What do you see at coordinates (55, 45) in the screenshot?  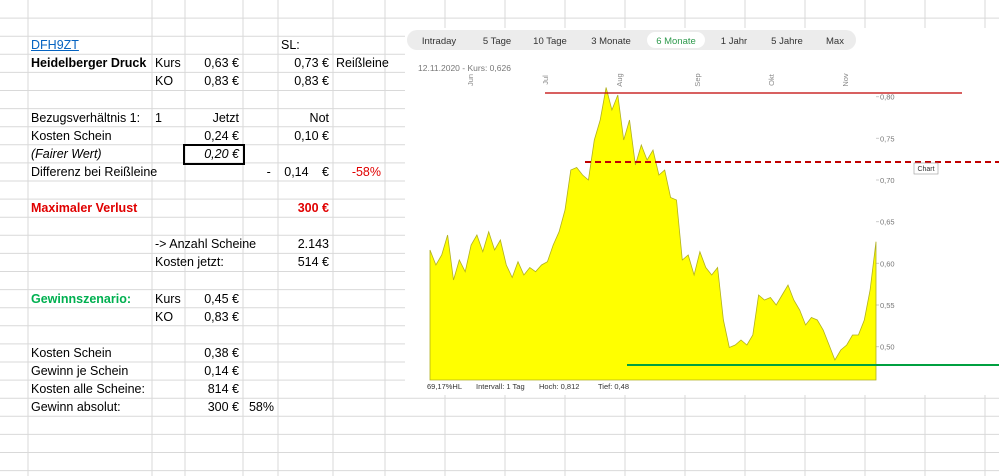 I see `link-cell: DFH9ZT` at bounding box center [55, 45].